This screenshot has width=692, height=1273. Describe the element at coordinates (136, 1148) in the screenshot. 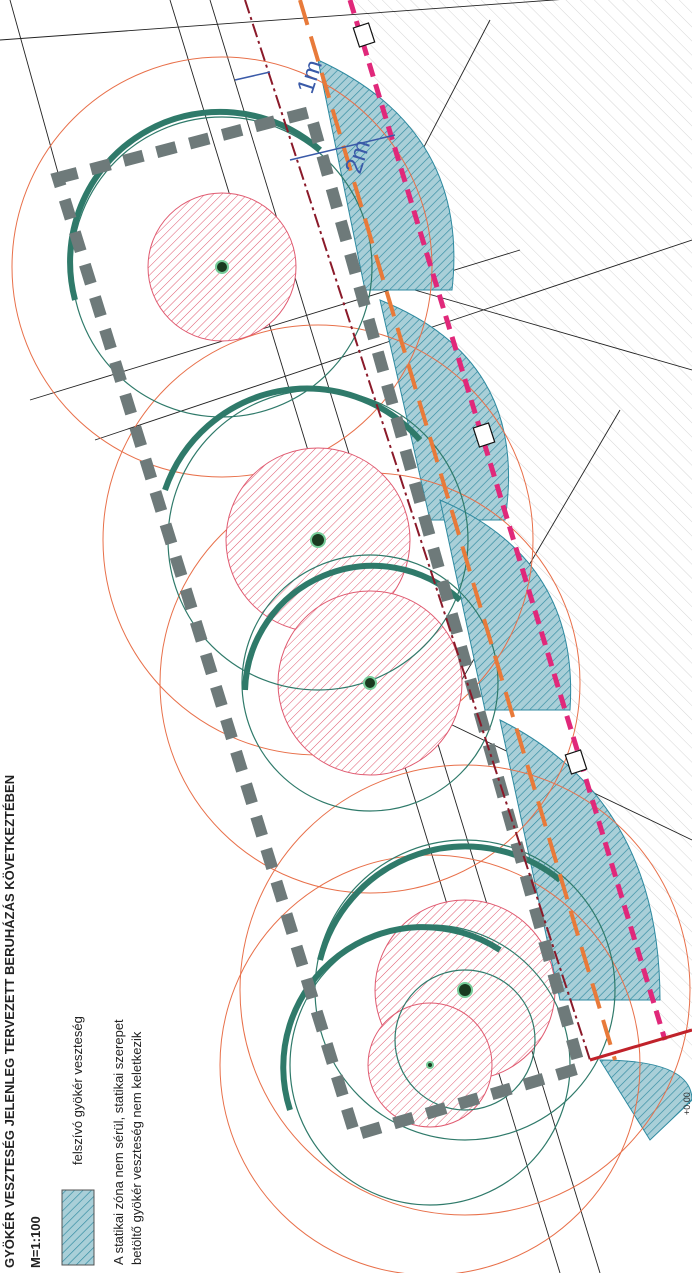

I see `legend-note: betöltő gyökér veszteség nem keletkezik` at that location.